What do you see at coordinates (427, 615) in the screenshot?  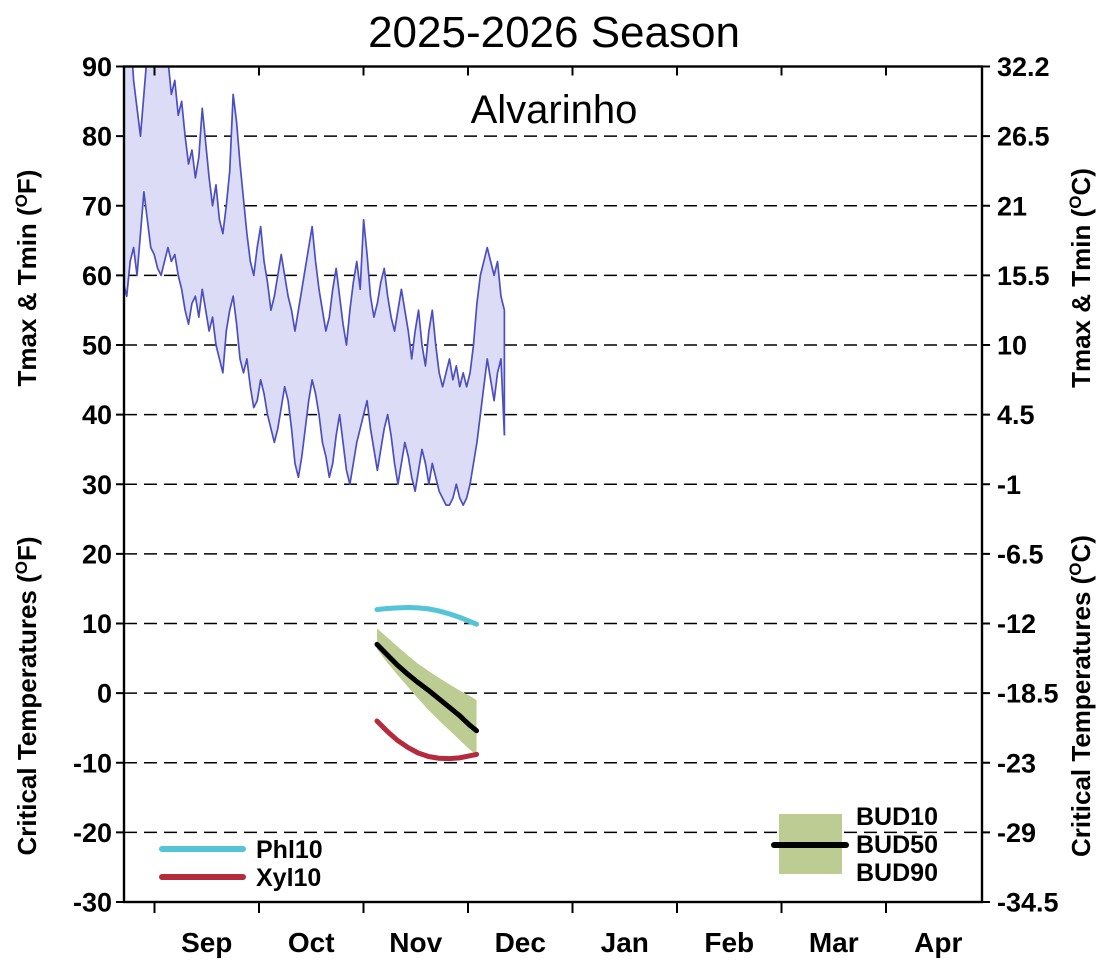 I see `phl10-line` at bounding box center [427, 615].